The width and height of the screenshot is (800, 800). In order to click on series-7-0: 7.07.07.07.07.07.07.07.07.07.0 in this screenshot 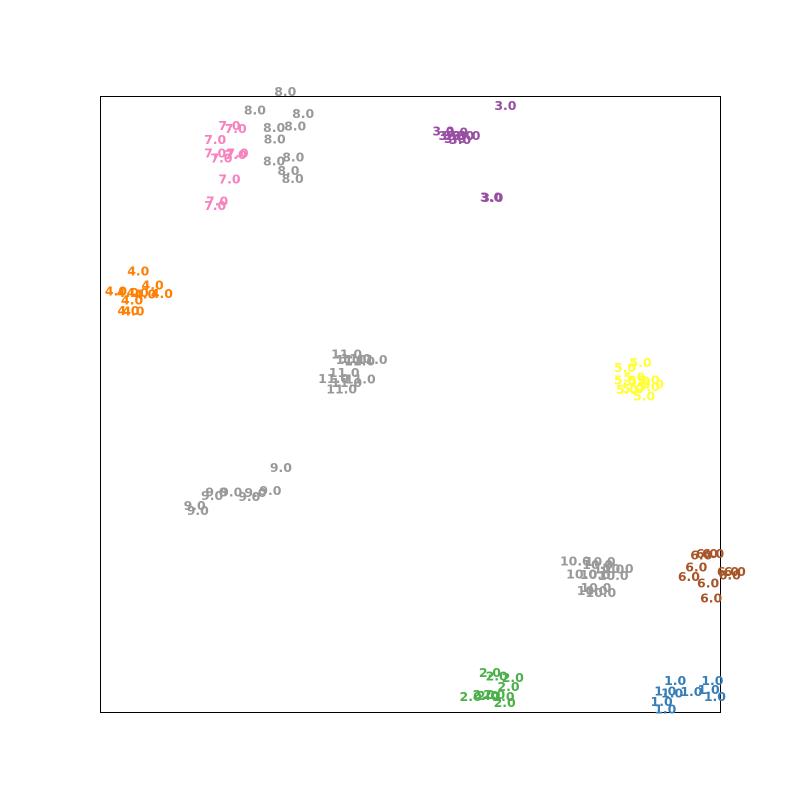, I will do `click(226, 165)`.